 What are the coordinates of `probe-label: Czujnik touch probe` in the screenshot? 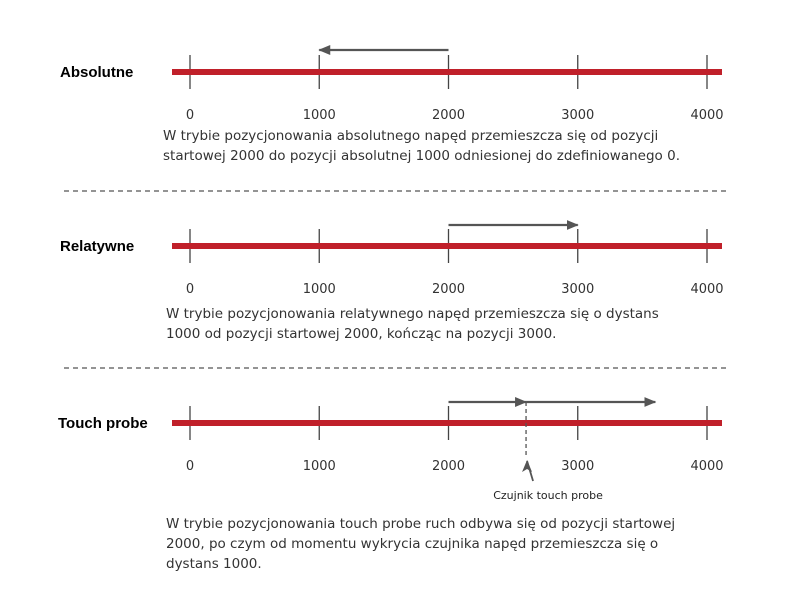 It's located at (548, 495).